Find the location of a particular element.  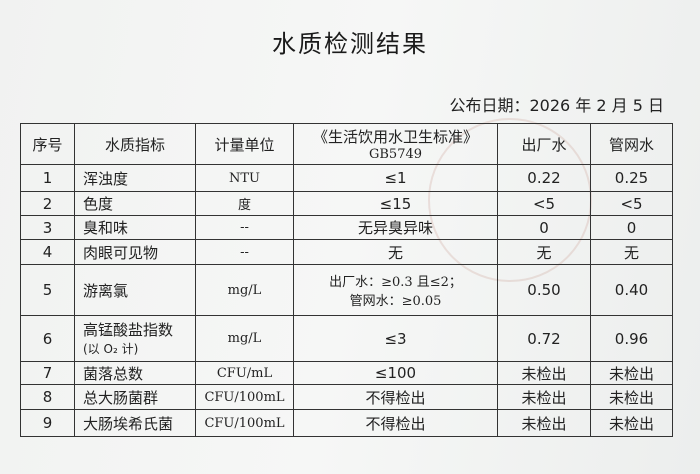

standard-line2: 管网水：≥0.05 is located at coordinates (395, 301).